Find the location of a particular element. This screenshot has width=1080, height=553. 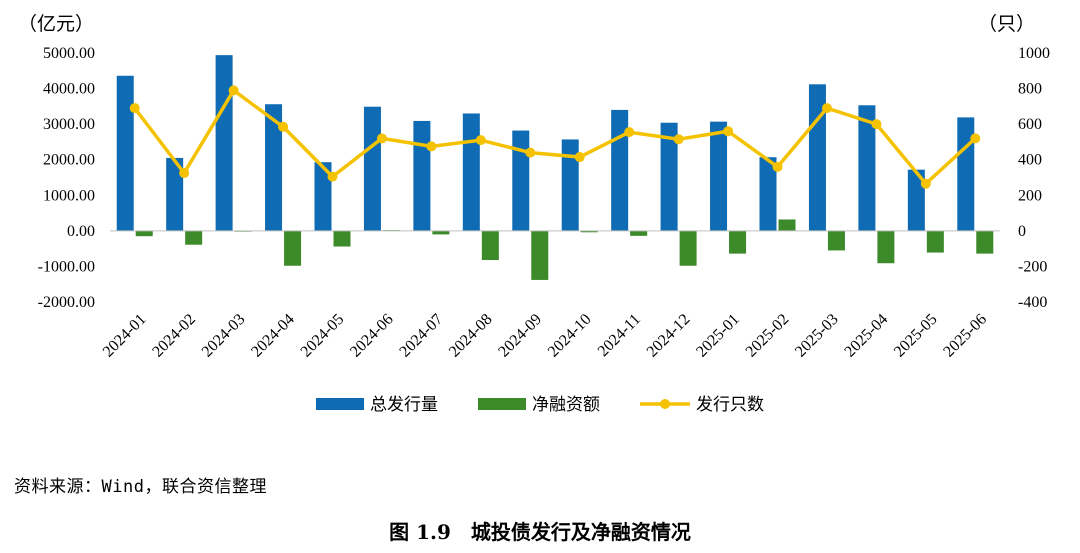

x-tick-label: 2025-03 is located at coordinates (817, 336).